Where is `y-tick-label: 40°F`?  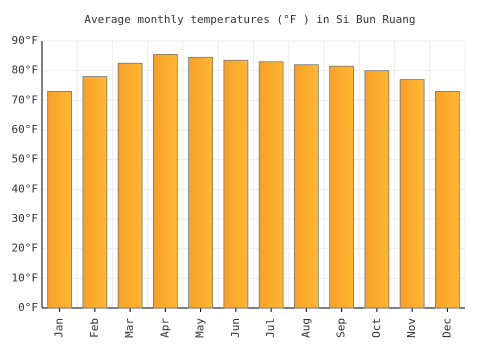
y-tick-label: 40°F is located at coordinates (25, 188).